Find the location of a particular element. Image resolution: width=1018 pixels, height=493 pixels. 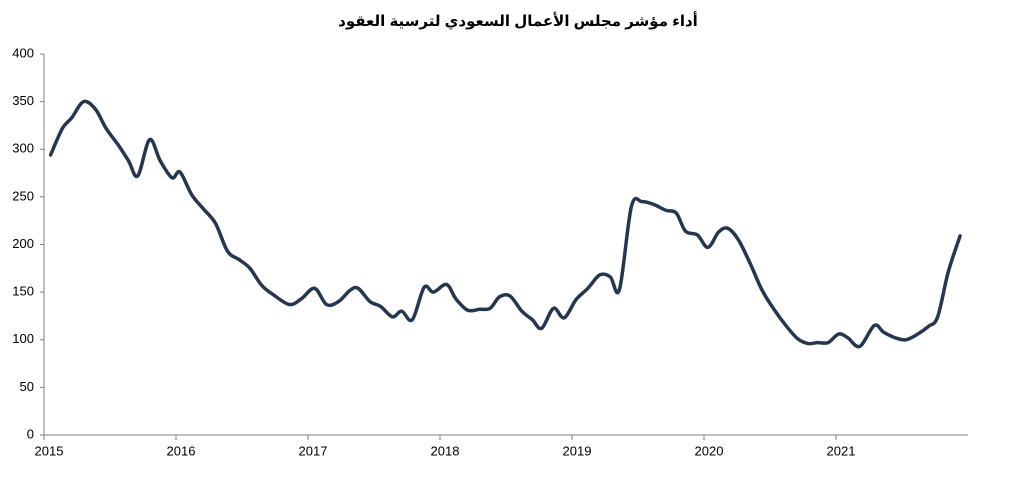

y-tick-label: 0 is located at coordinates (30, 433).